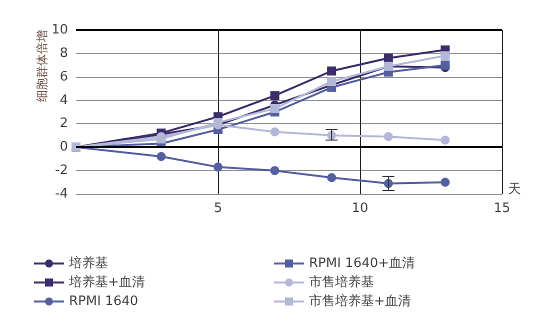 This screenshot has width=544, height=325. Describe the element at coordinates (88, 263) in the screenshot. I see `legend-label: 培养基` at that location.